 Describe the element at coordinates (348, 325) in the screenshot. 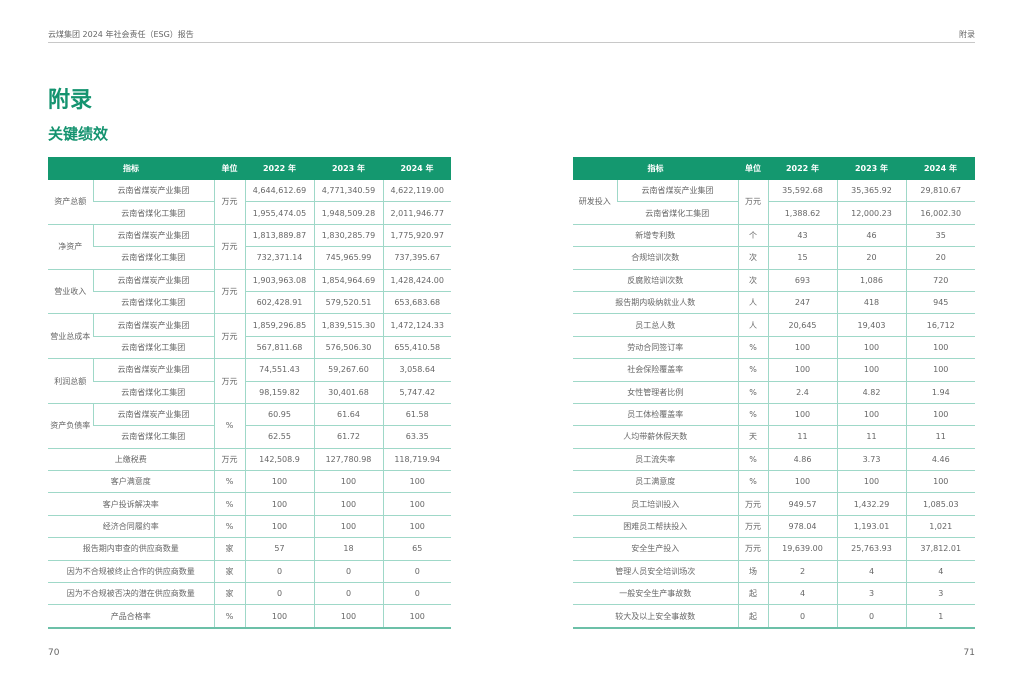

I see `value-2023: 1,839,515.30` at that location.